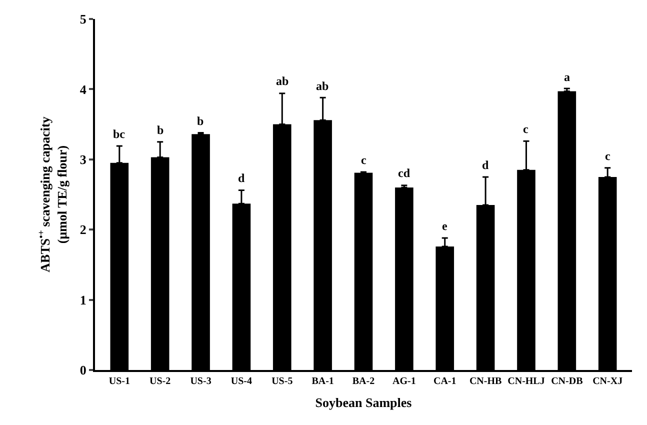  Describe the element at coordinates (83, 300) in the screenshot. I see `y-tick-label: 1` at that location.